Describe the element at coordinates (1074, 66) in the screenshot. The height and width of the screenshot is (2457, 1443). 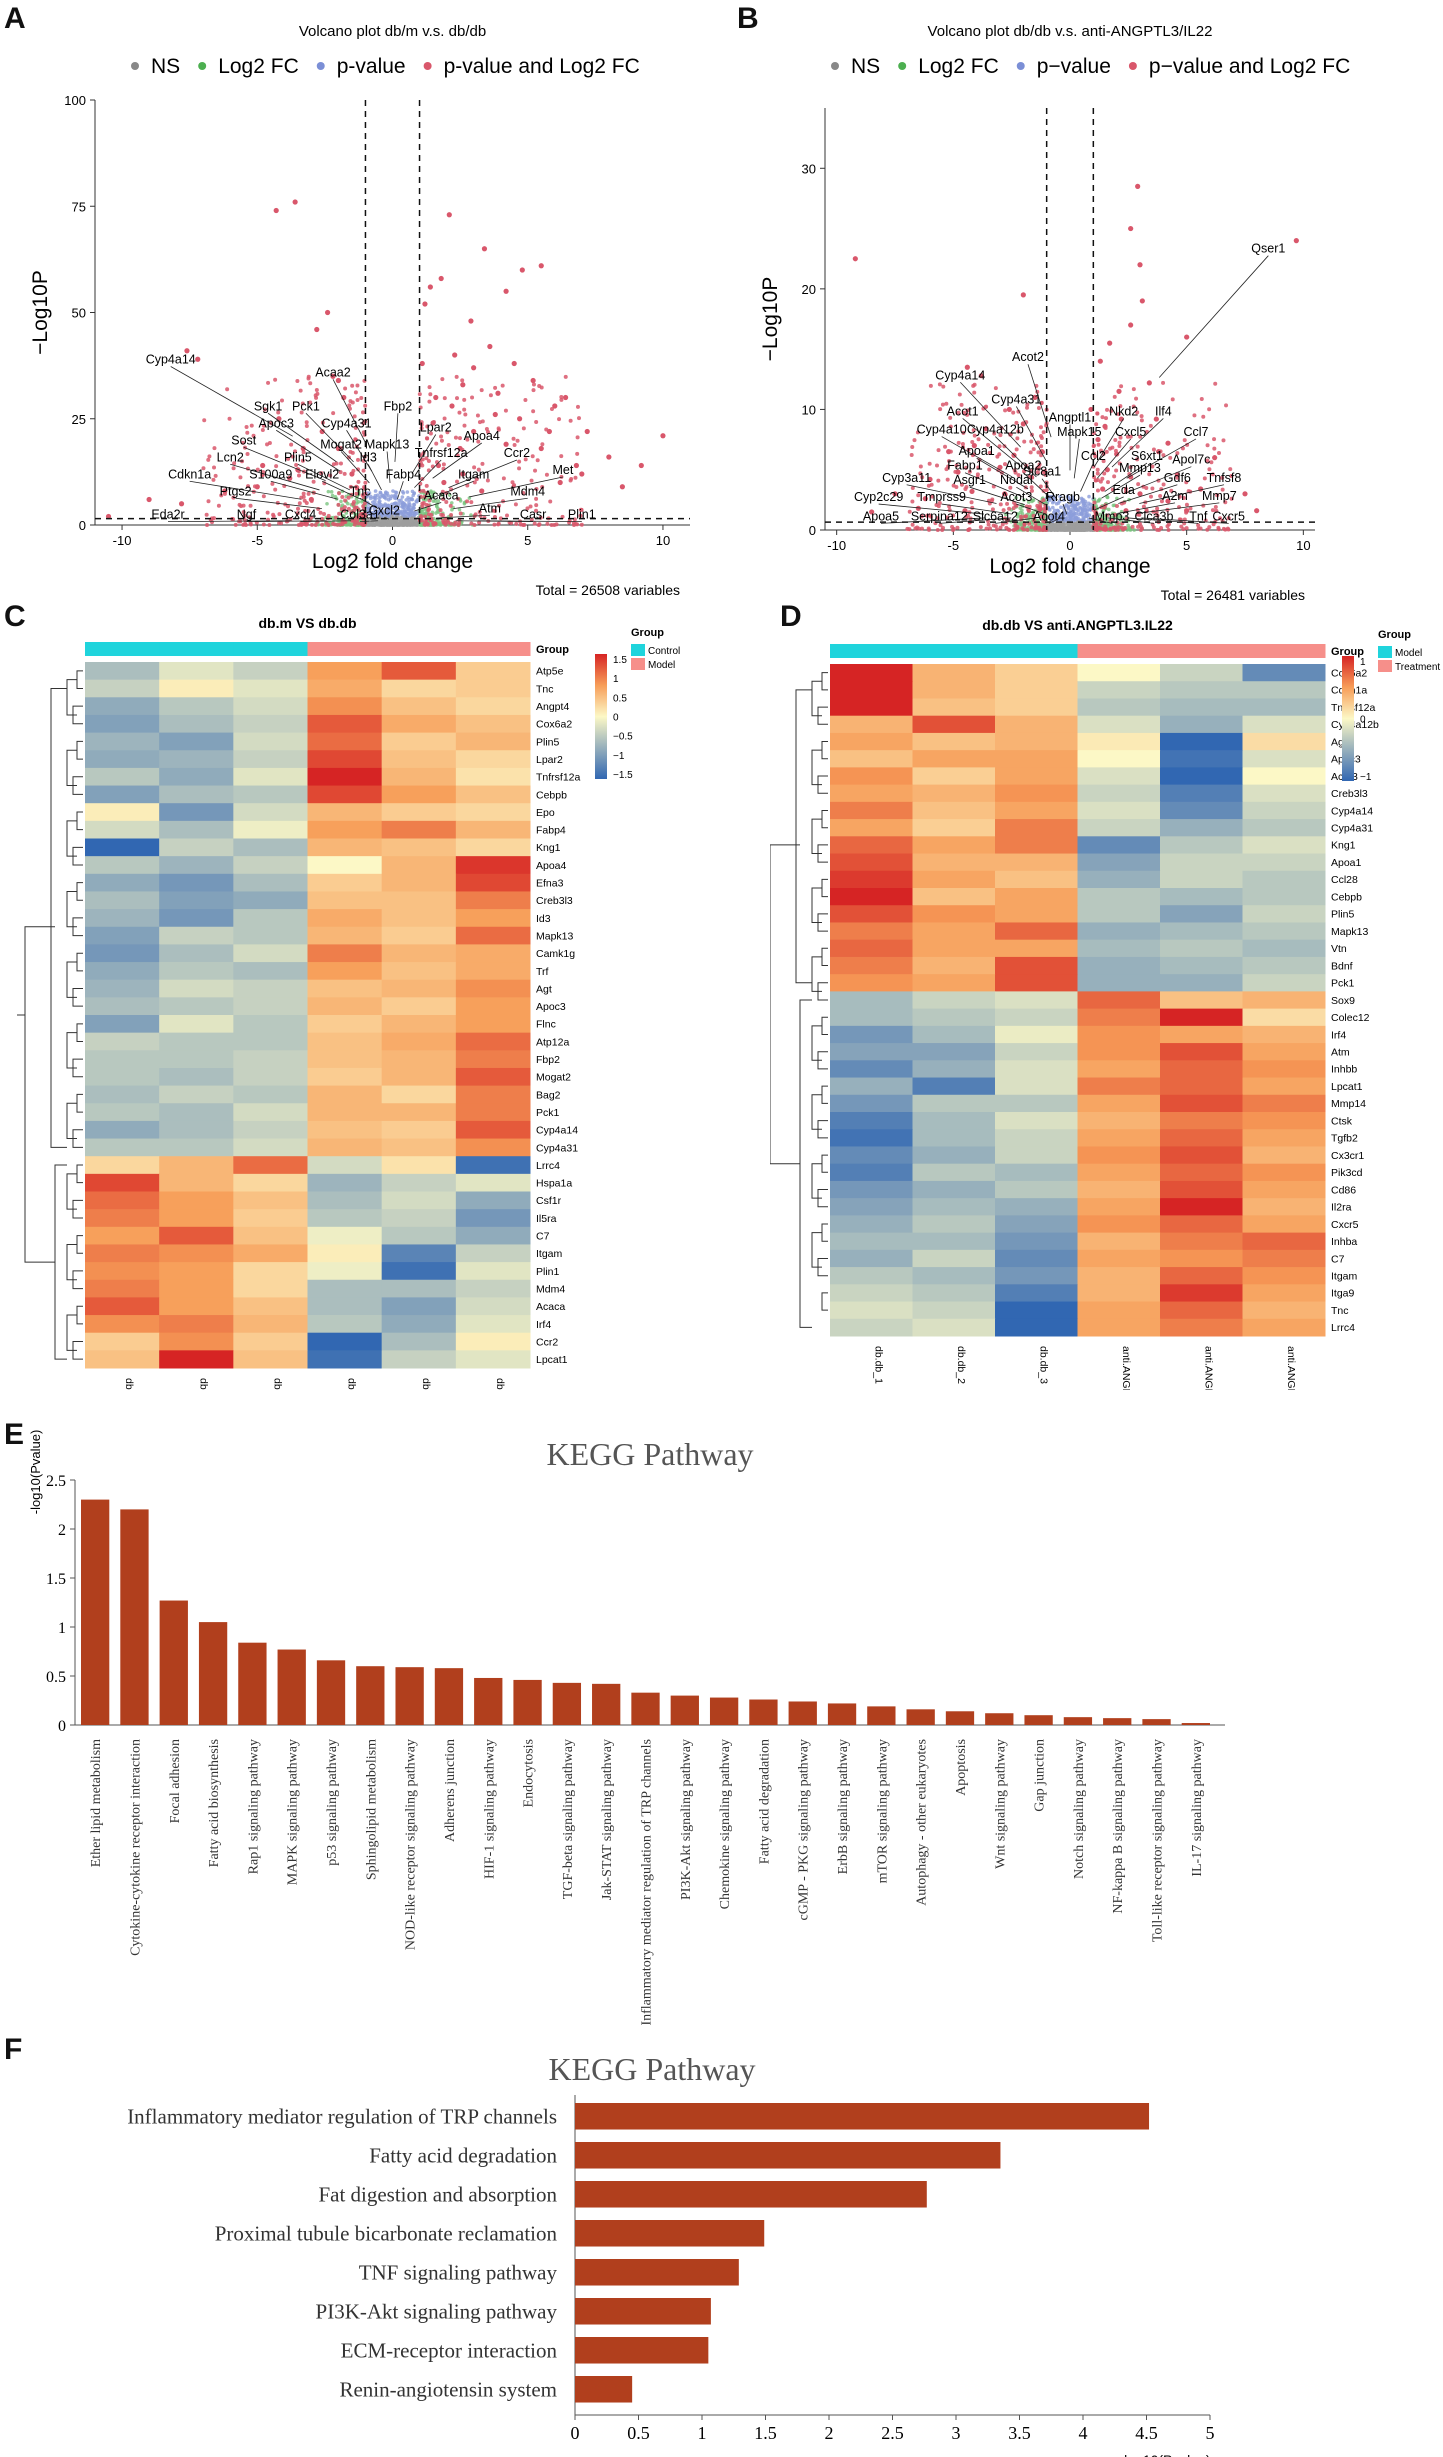
I see `legend-label: p−value` at that location.